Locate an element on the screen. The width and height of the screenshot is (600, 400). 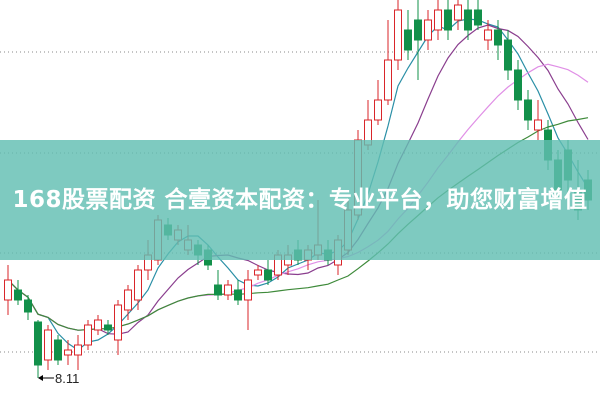
banner-title: 168股票配资 合壹资本配资：专业平台，助您财富增值 is located at coordinates (300, 200).